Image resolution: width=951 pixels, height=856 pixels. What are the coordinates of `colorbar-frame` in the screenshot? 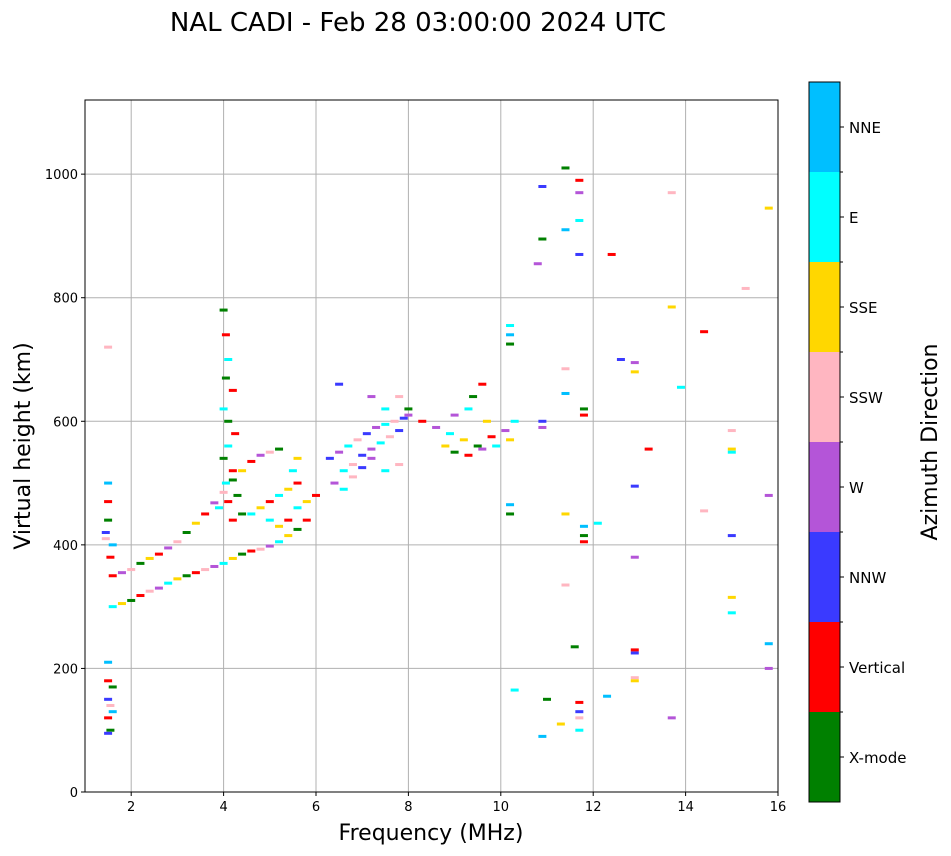 It's located at (824, 442).